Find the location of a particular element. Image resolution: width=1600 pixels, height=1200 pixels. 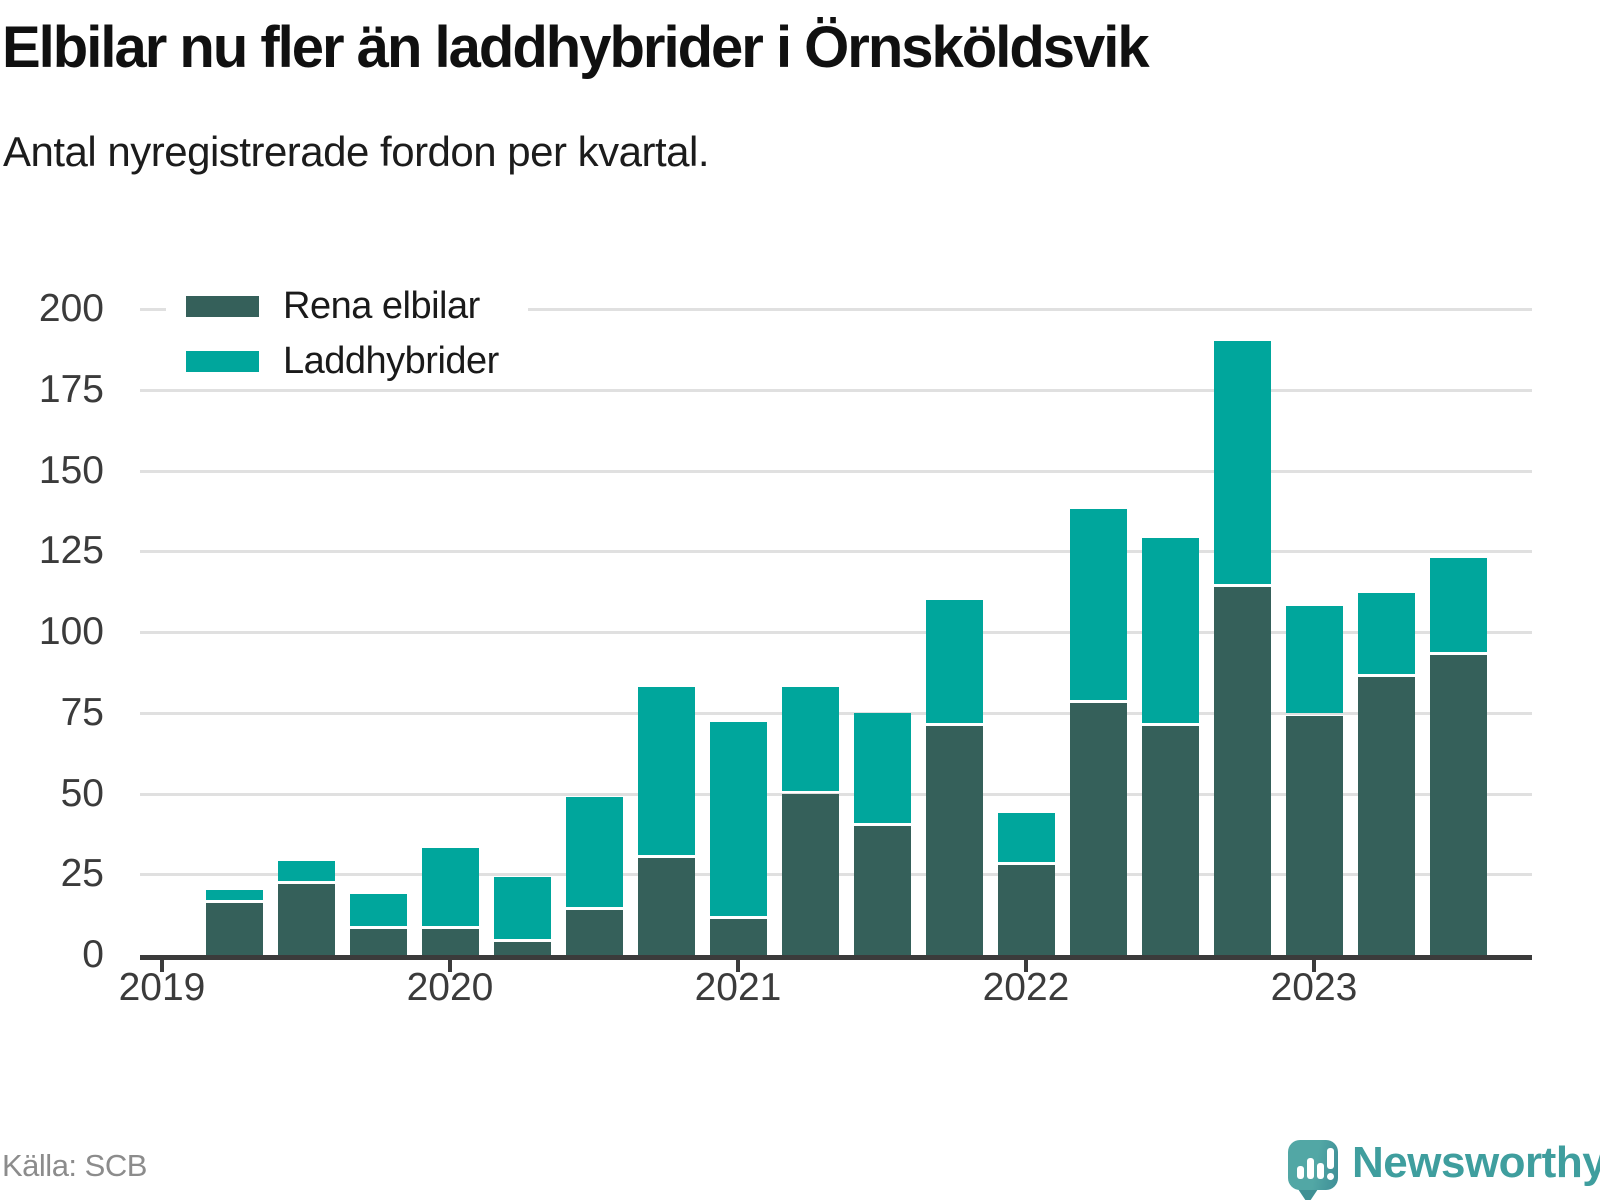

bar-2021-K1-laddhybrid is located at coordinates (738, 819).